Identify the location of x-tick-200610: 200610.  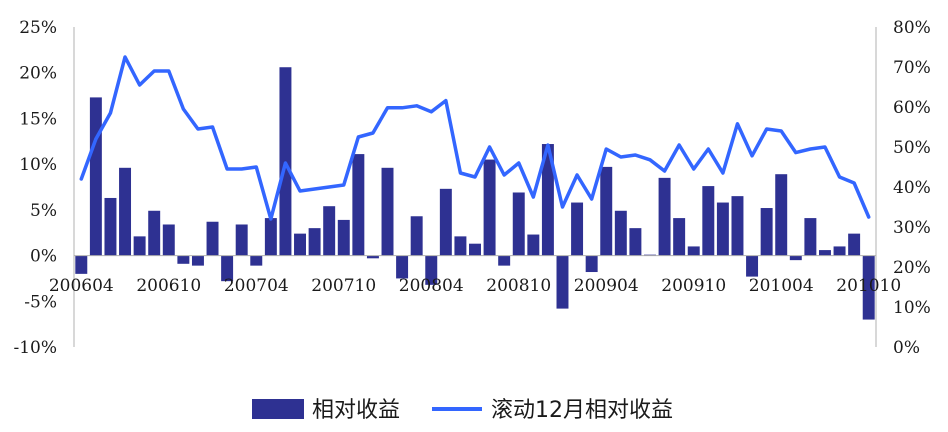
(168, 286).